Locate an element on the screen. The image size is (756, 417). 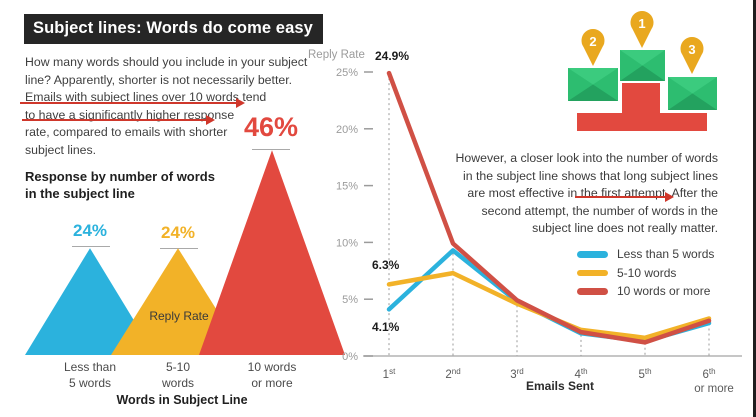
y-tick-label: 0% is located at coordinates (350, 357).